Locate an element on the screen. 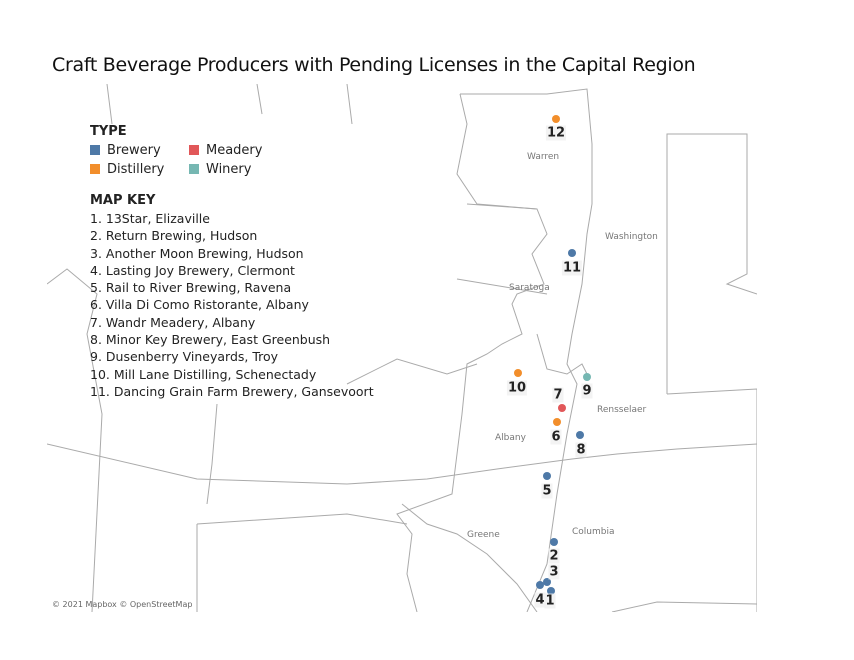 This screenshot has width=854, height=660. marker-12-distillery is located at coordinates (556, 119).